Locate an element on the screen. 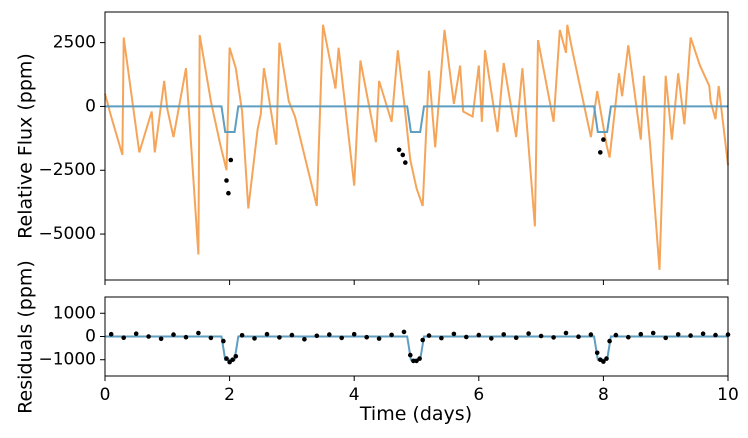 This screenshot has width=748, height=438. bottom-y-tick-label: 0 is located at coordinates (90, 337).